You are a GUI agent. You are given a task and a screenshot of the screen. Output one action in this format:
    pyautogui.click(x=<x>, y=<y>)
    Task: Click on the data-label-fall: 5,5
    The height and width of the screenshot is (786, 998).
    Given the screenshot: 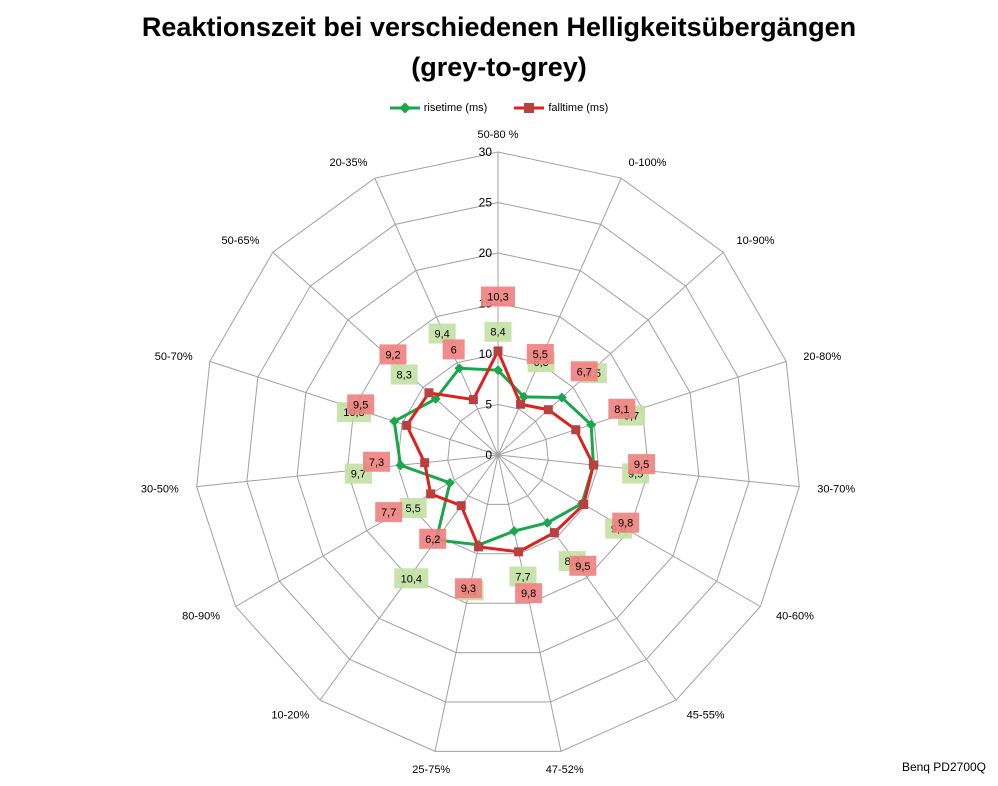 What is the action you would take?
    pyautogui.click(x=540, y=355)
    